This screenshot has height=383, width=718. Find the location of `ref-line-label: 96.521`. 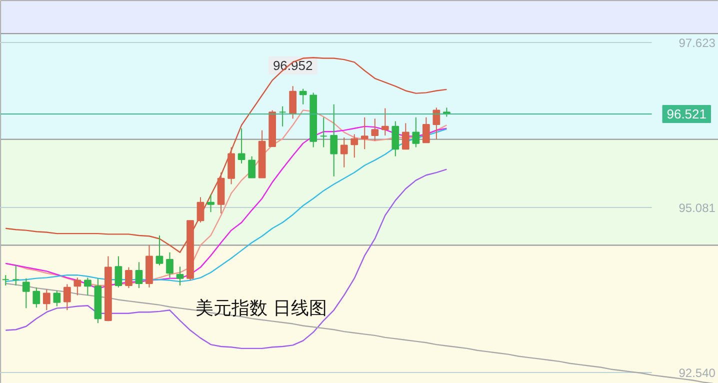

ref-line-label: 96.521 is located at coordinates (686, 114).